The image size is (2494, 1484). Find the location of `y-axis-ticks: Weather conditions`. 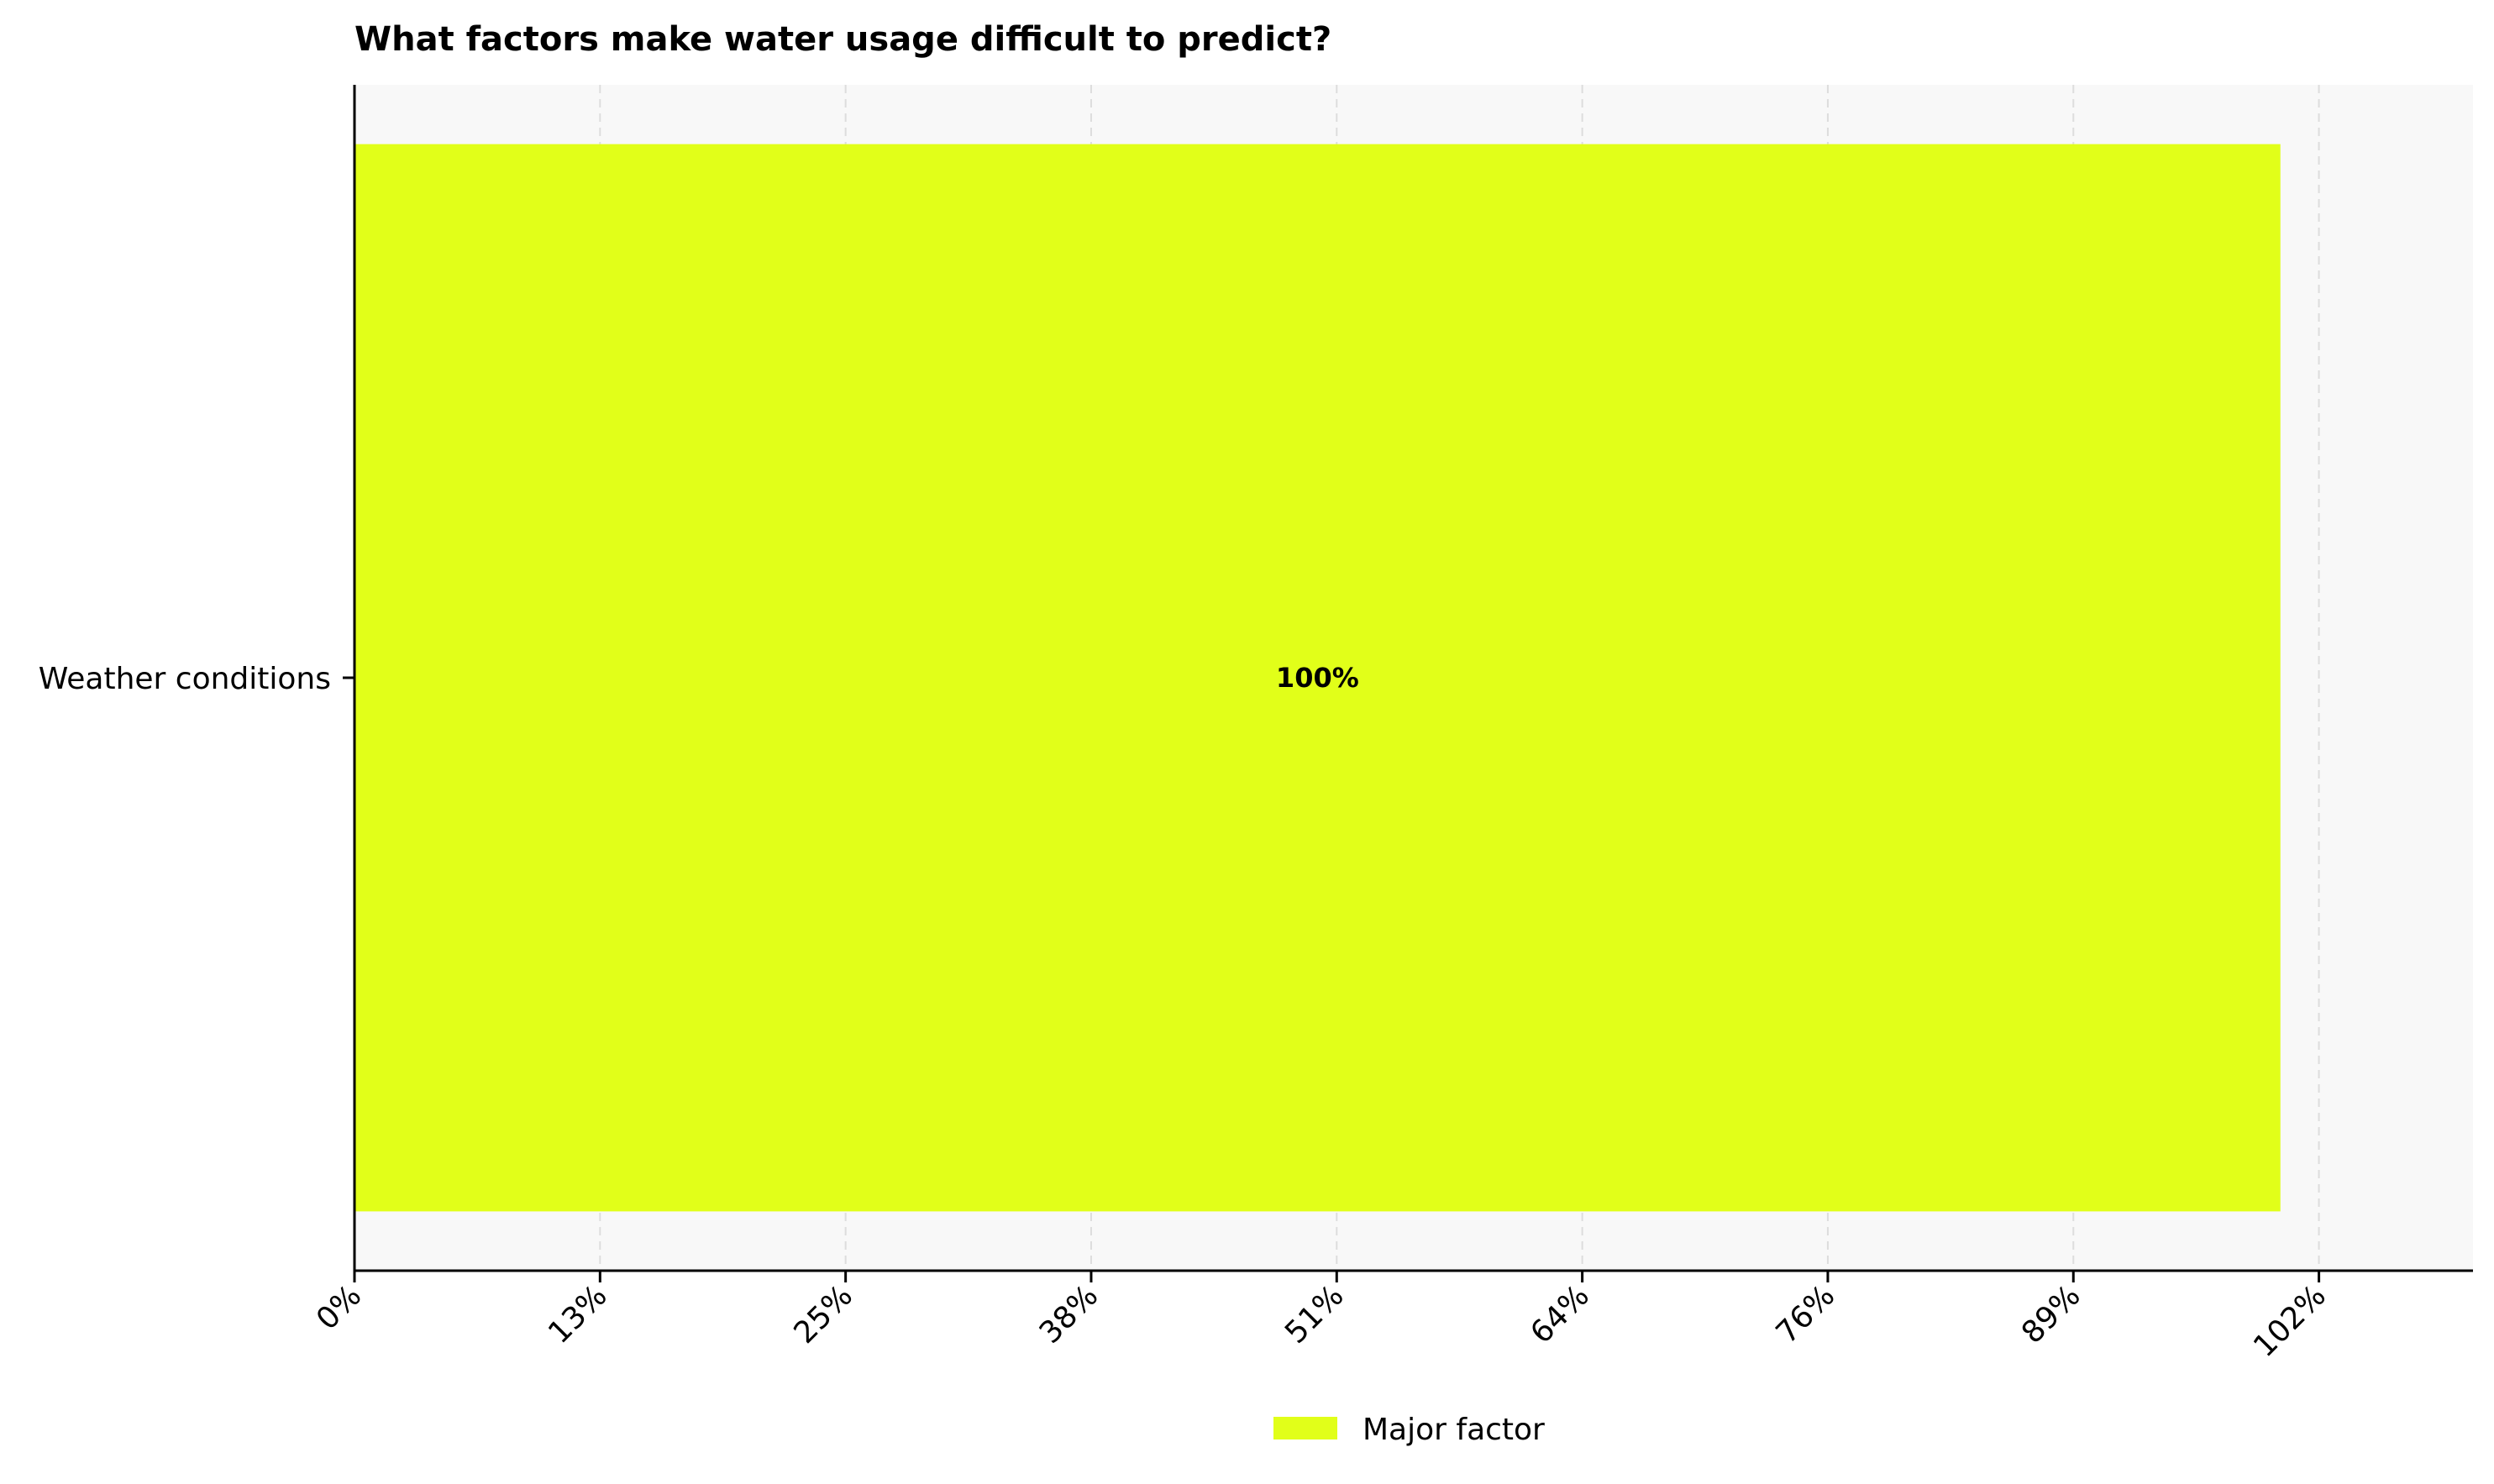

y-axis-ticks: Weather conditions is located at coordinates (196, 679).